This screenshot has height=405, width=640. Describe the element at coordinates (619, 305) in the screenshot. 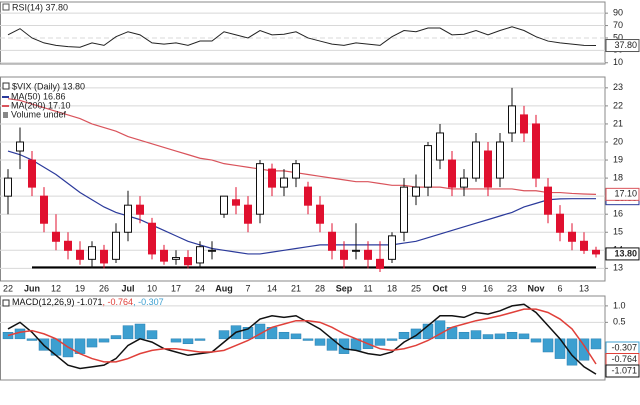

I see `y-tick-label: 1.0` at that location.